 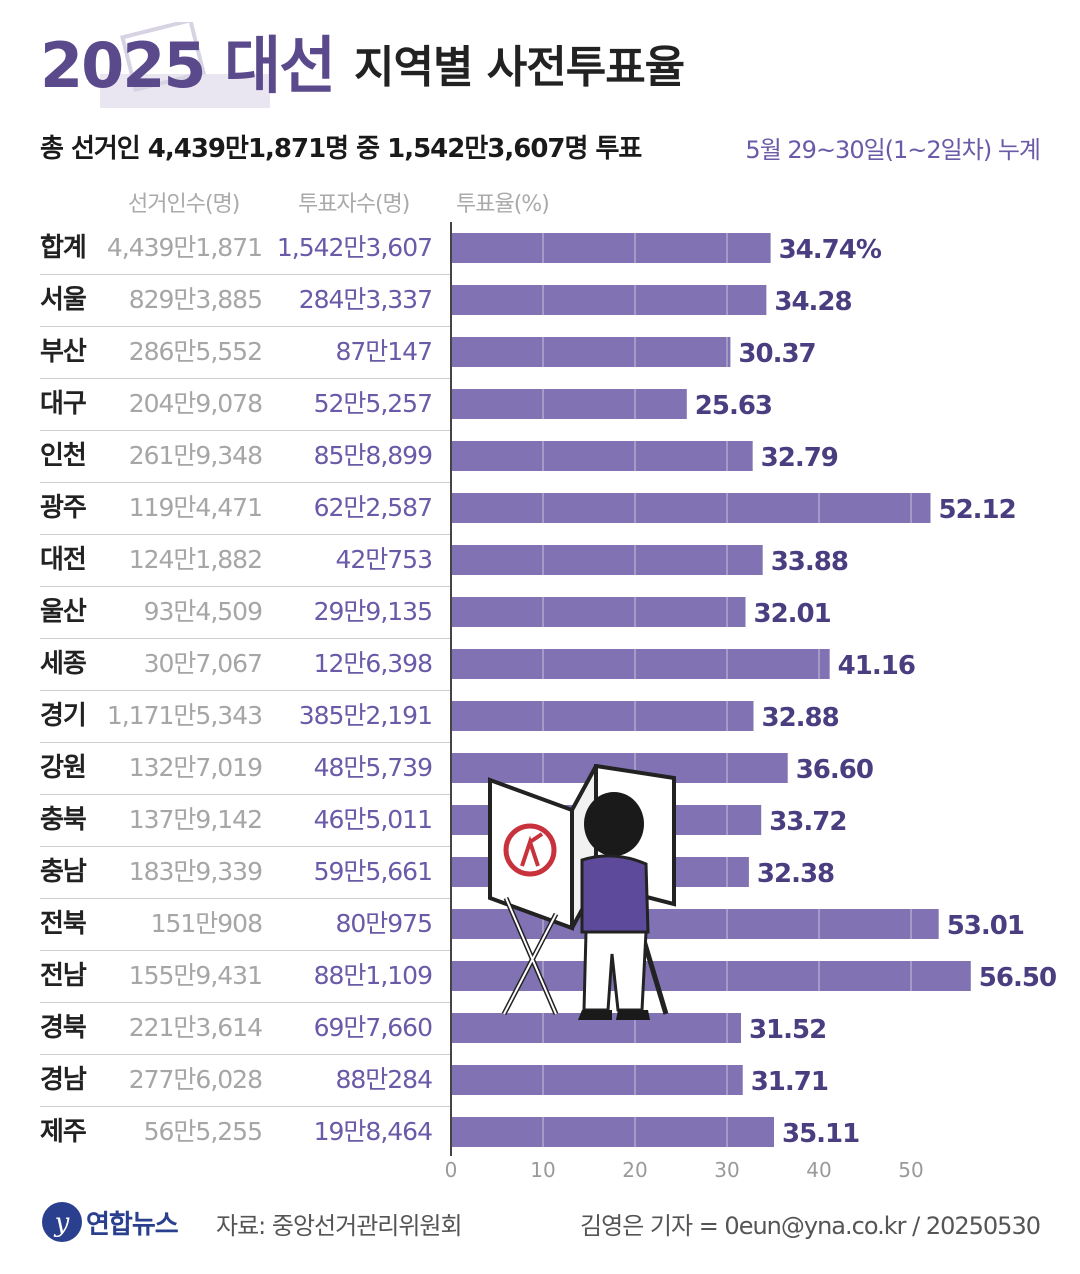 What do you see at coordinates (63, 612) in the screenshot?
I see `row-label: 울산` at bounding box center [63, 612].